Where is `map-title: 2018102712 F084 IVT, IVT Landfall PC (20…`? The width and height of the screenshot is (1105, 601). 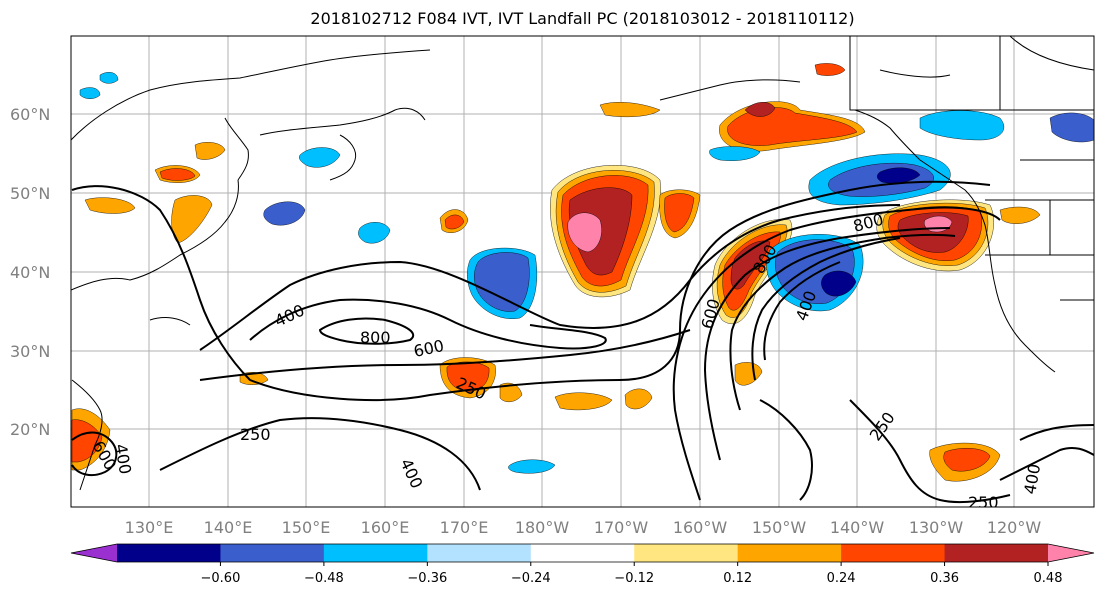 map-title: 2018102712 F084 IVT, IVT Landfall PC (20… is located at coordinates (582, 18).